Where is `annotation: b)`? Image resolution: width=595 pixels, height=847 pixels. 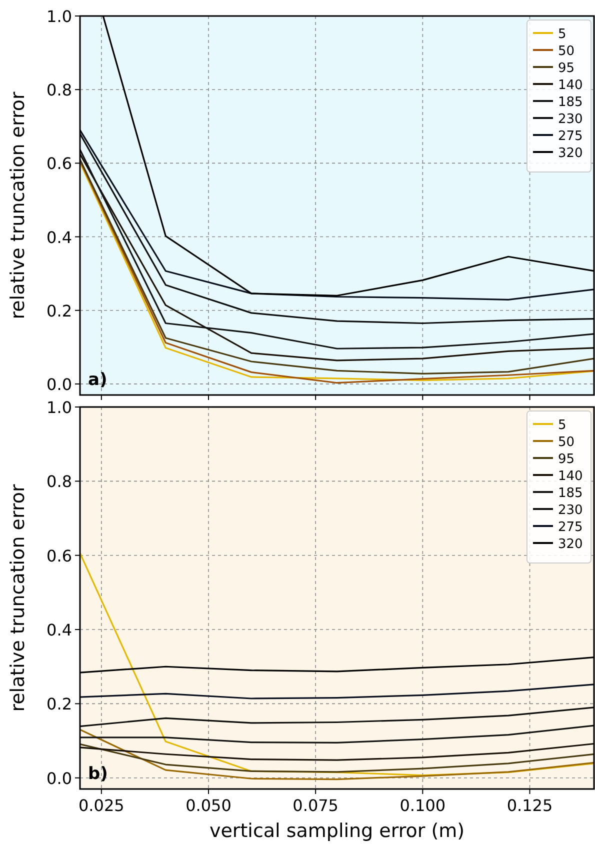
annotation: b) is located at coordinates (98, 774).